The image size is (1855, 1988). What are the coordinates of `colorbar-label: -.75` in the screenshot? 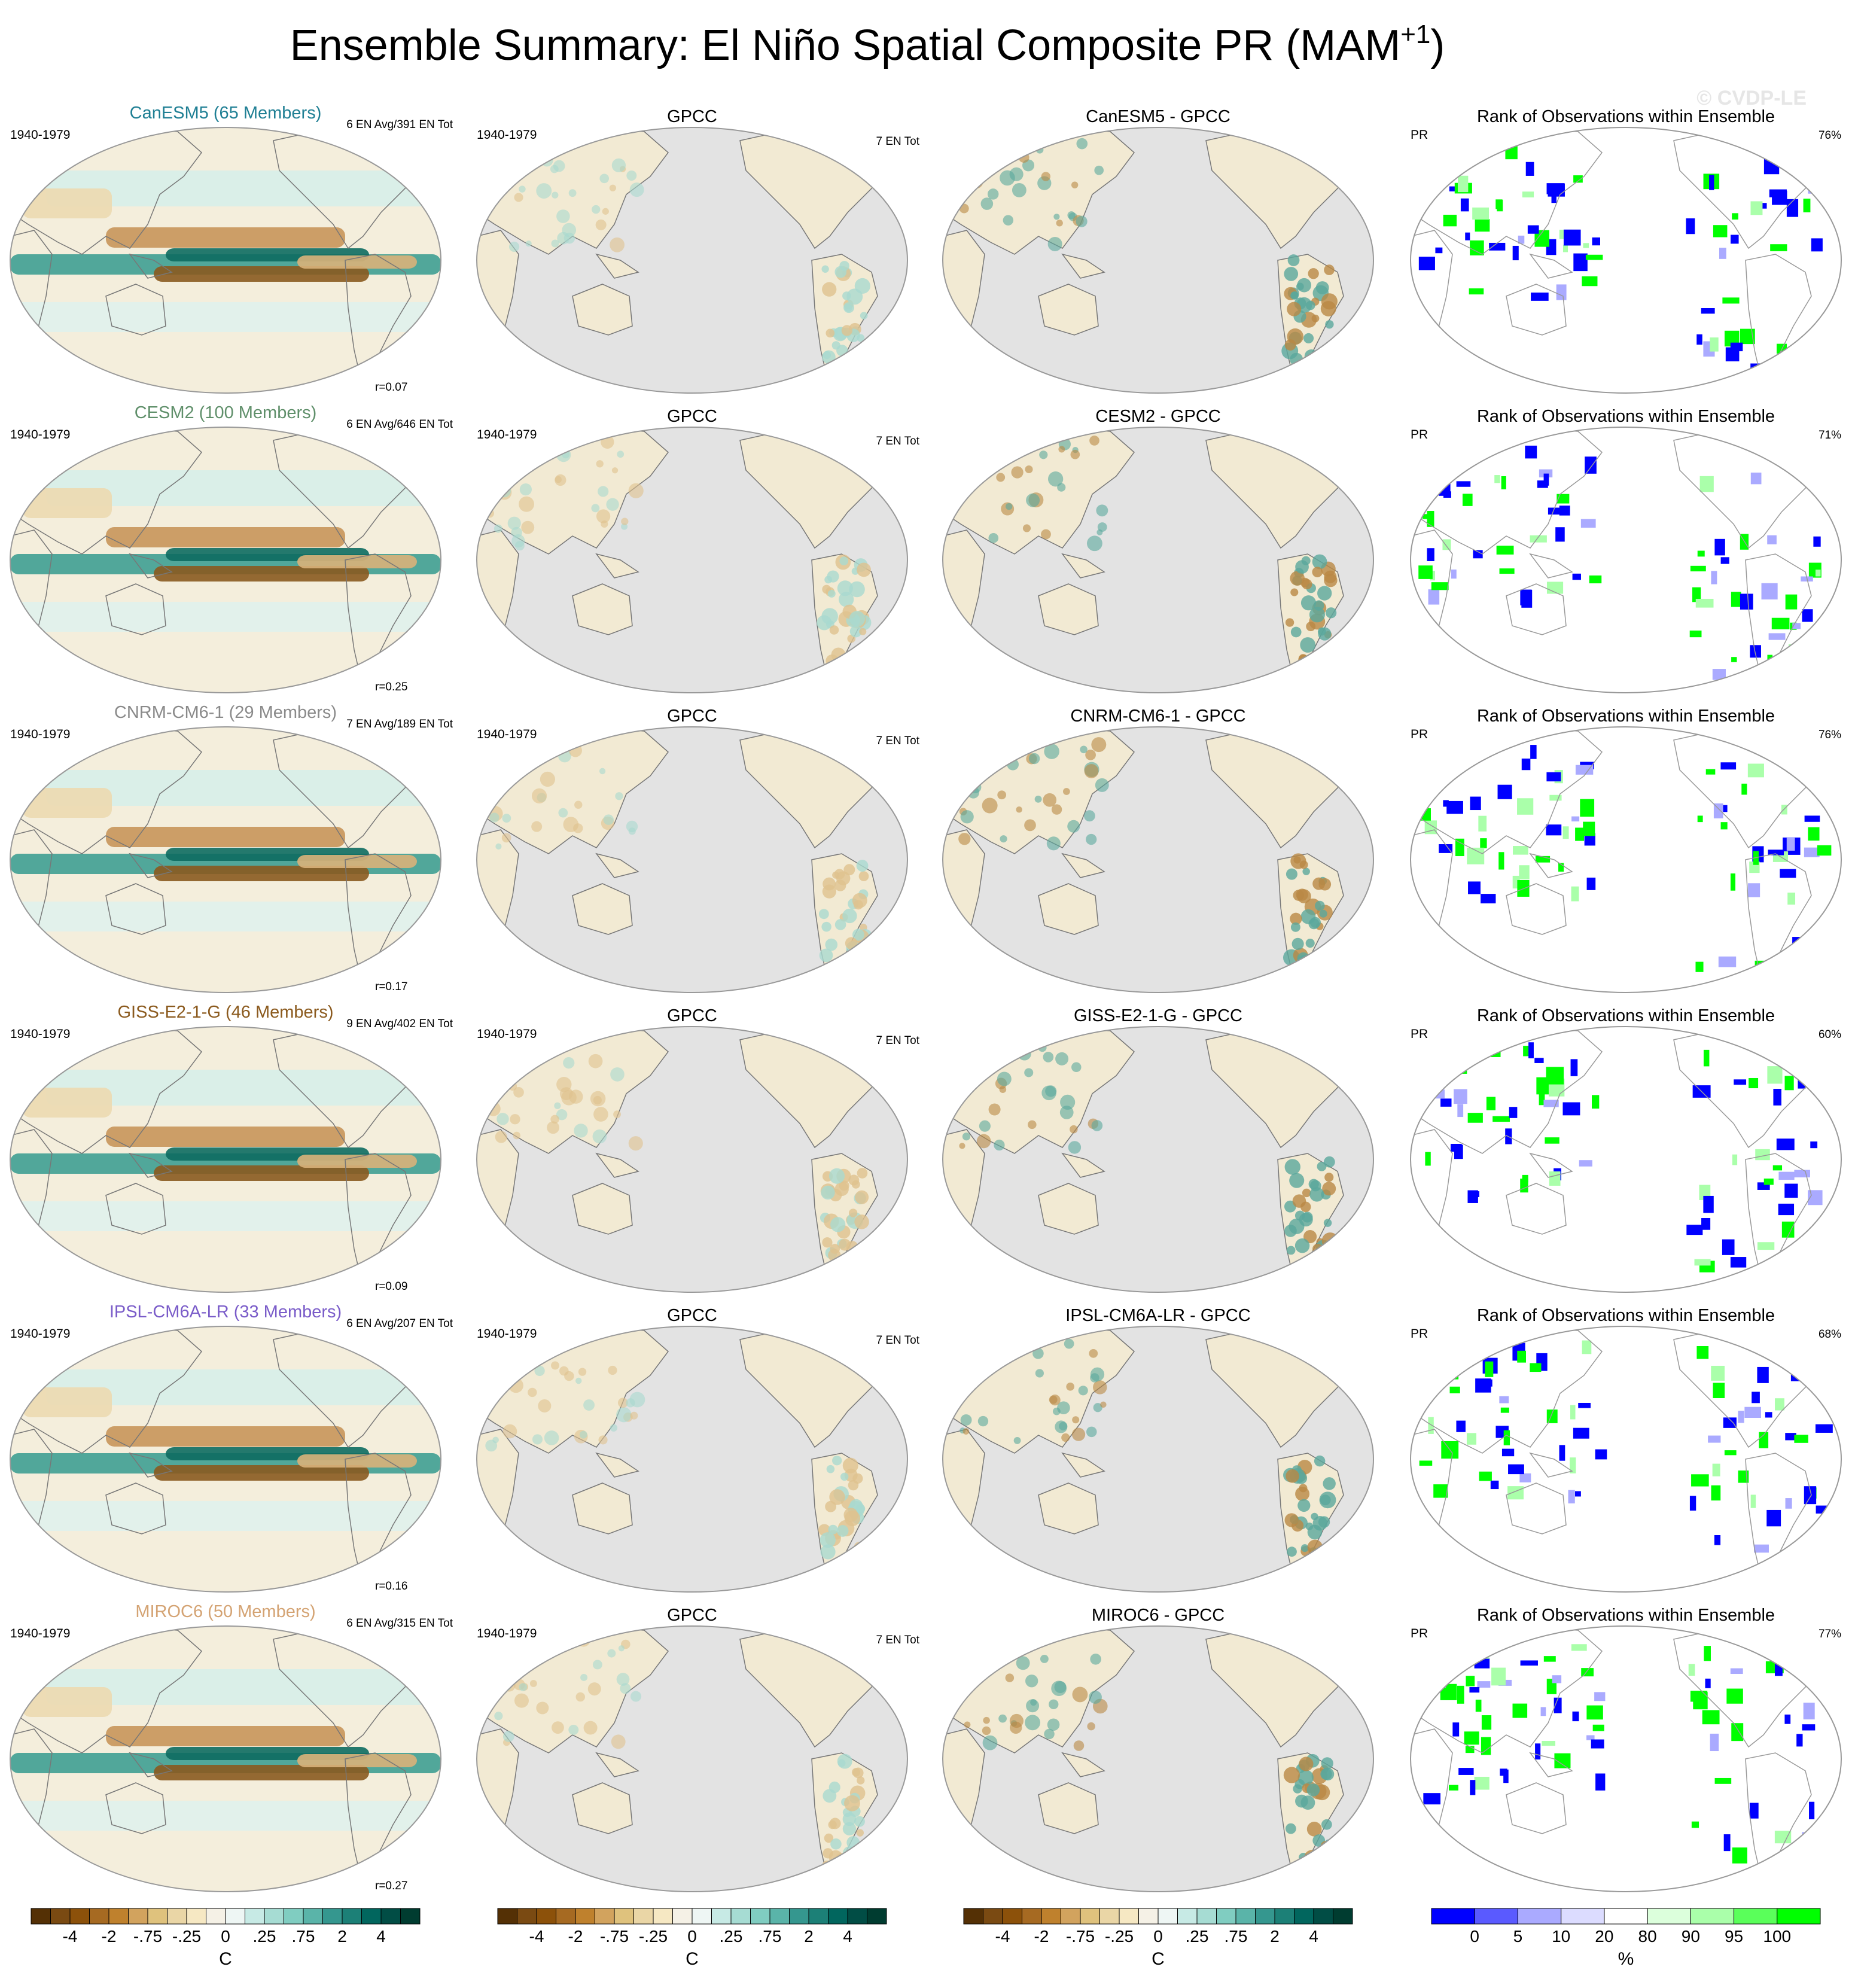 It's located at (614, 1936).